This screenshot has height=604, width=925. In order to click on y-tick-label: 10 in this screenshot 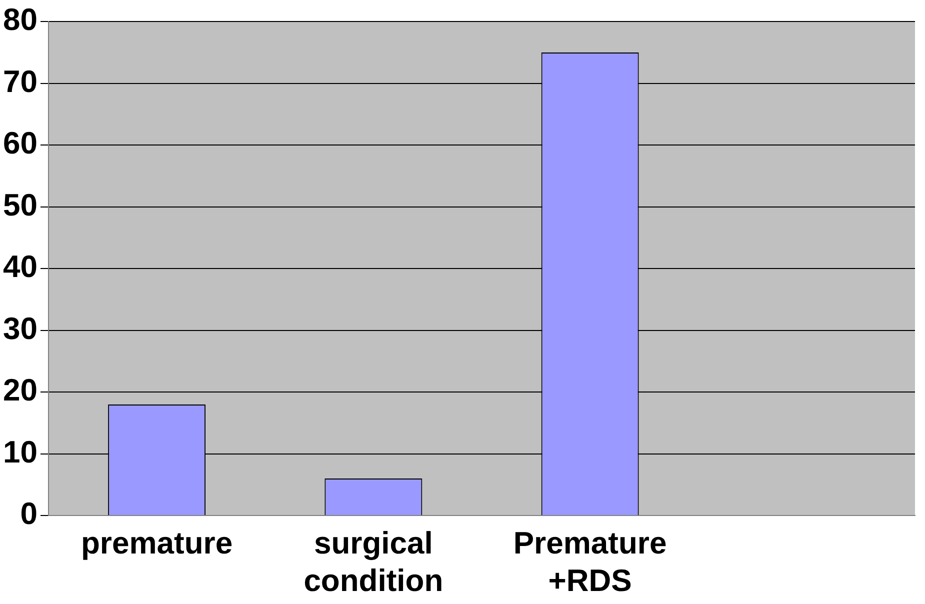, I will do `click(20, 452)`.